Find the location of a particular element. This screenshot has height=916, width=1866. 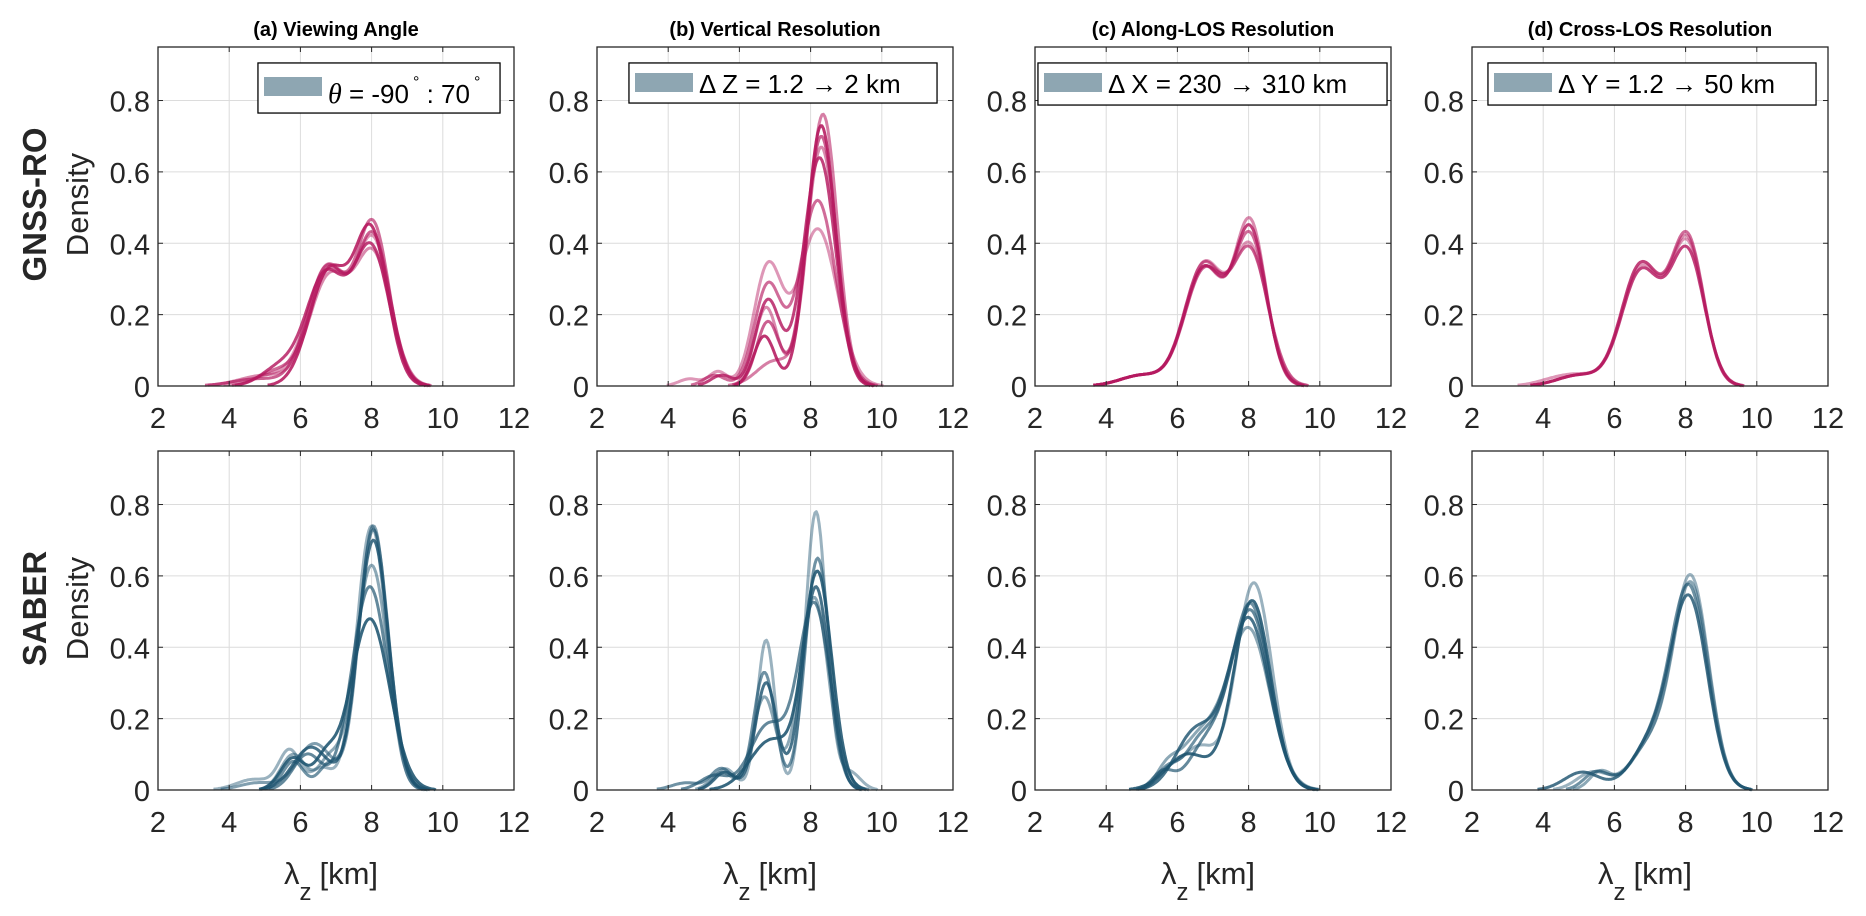

panel-title: (d) Cross-LOS Resolution is located at coordinates (1650, 30).